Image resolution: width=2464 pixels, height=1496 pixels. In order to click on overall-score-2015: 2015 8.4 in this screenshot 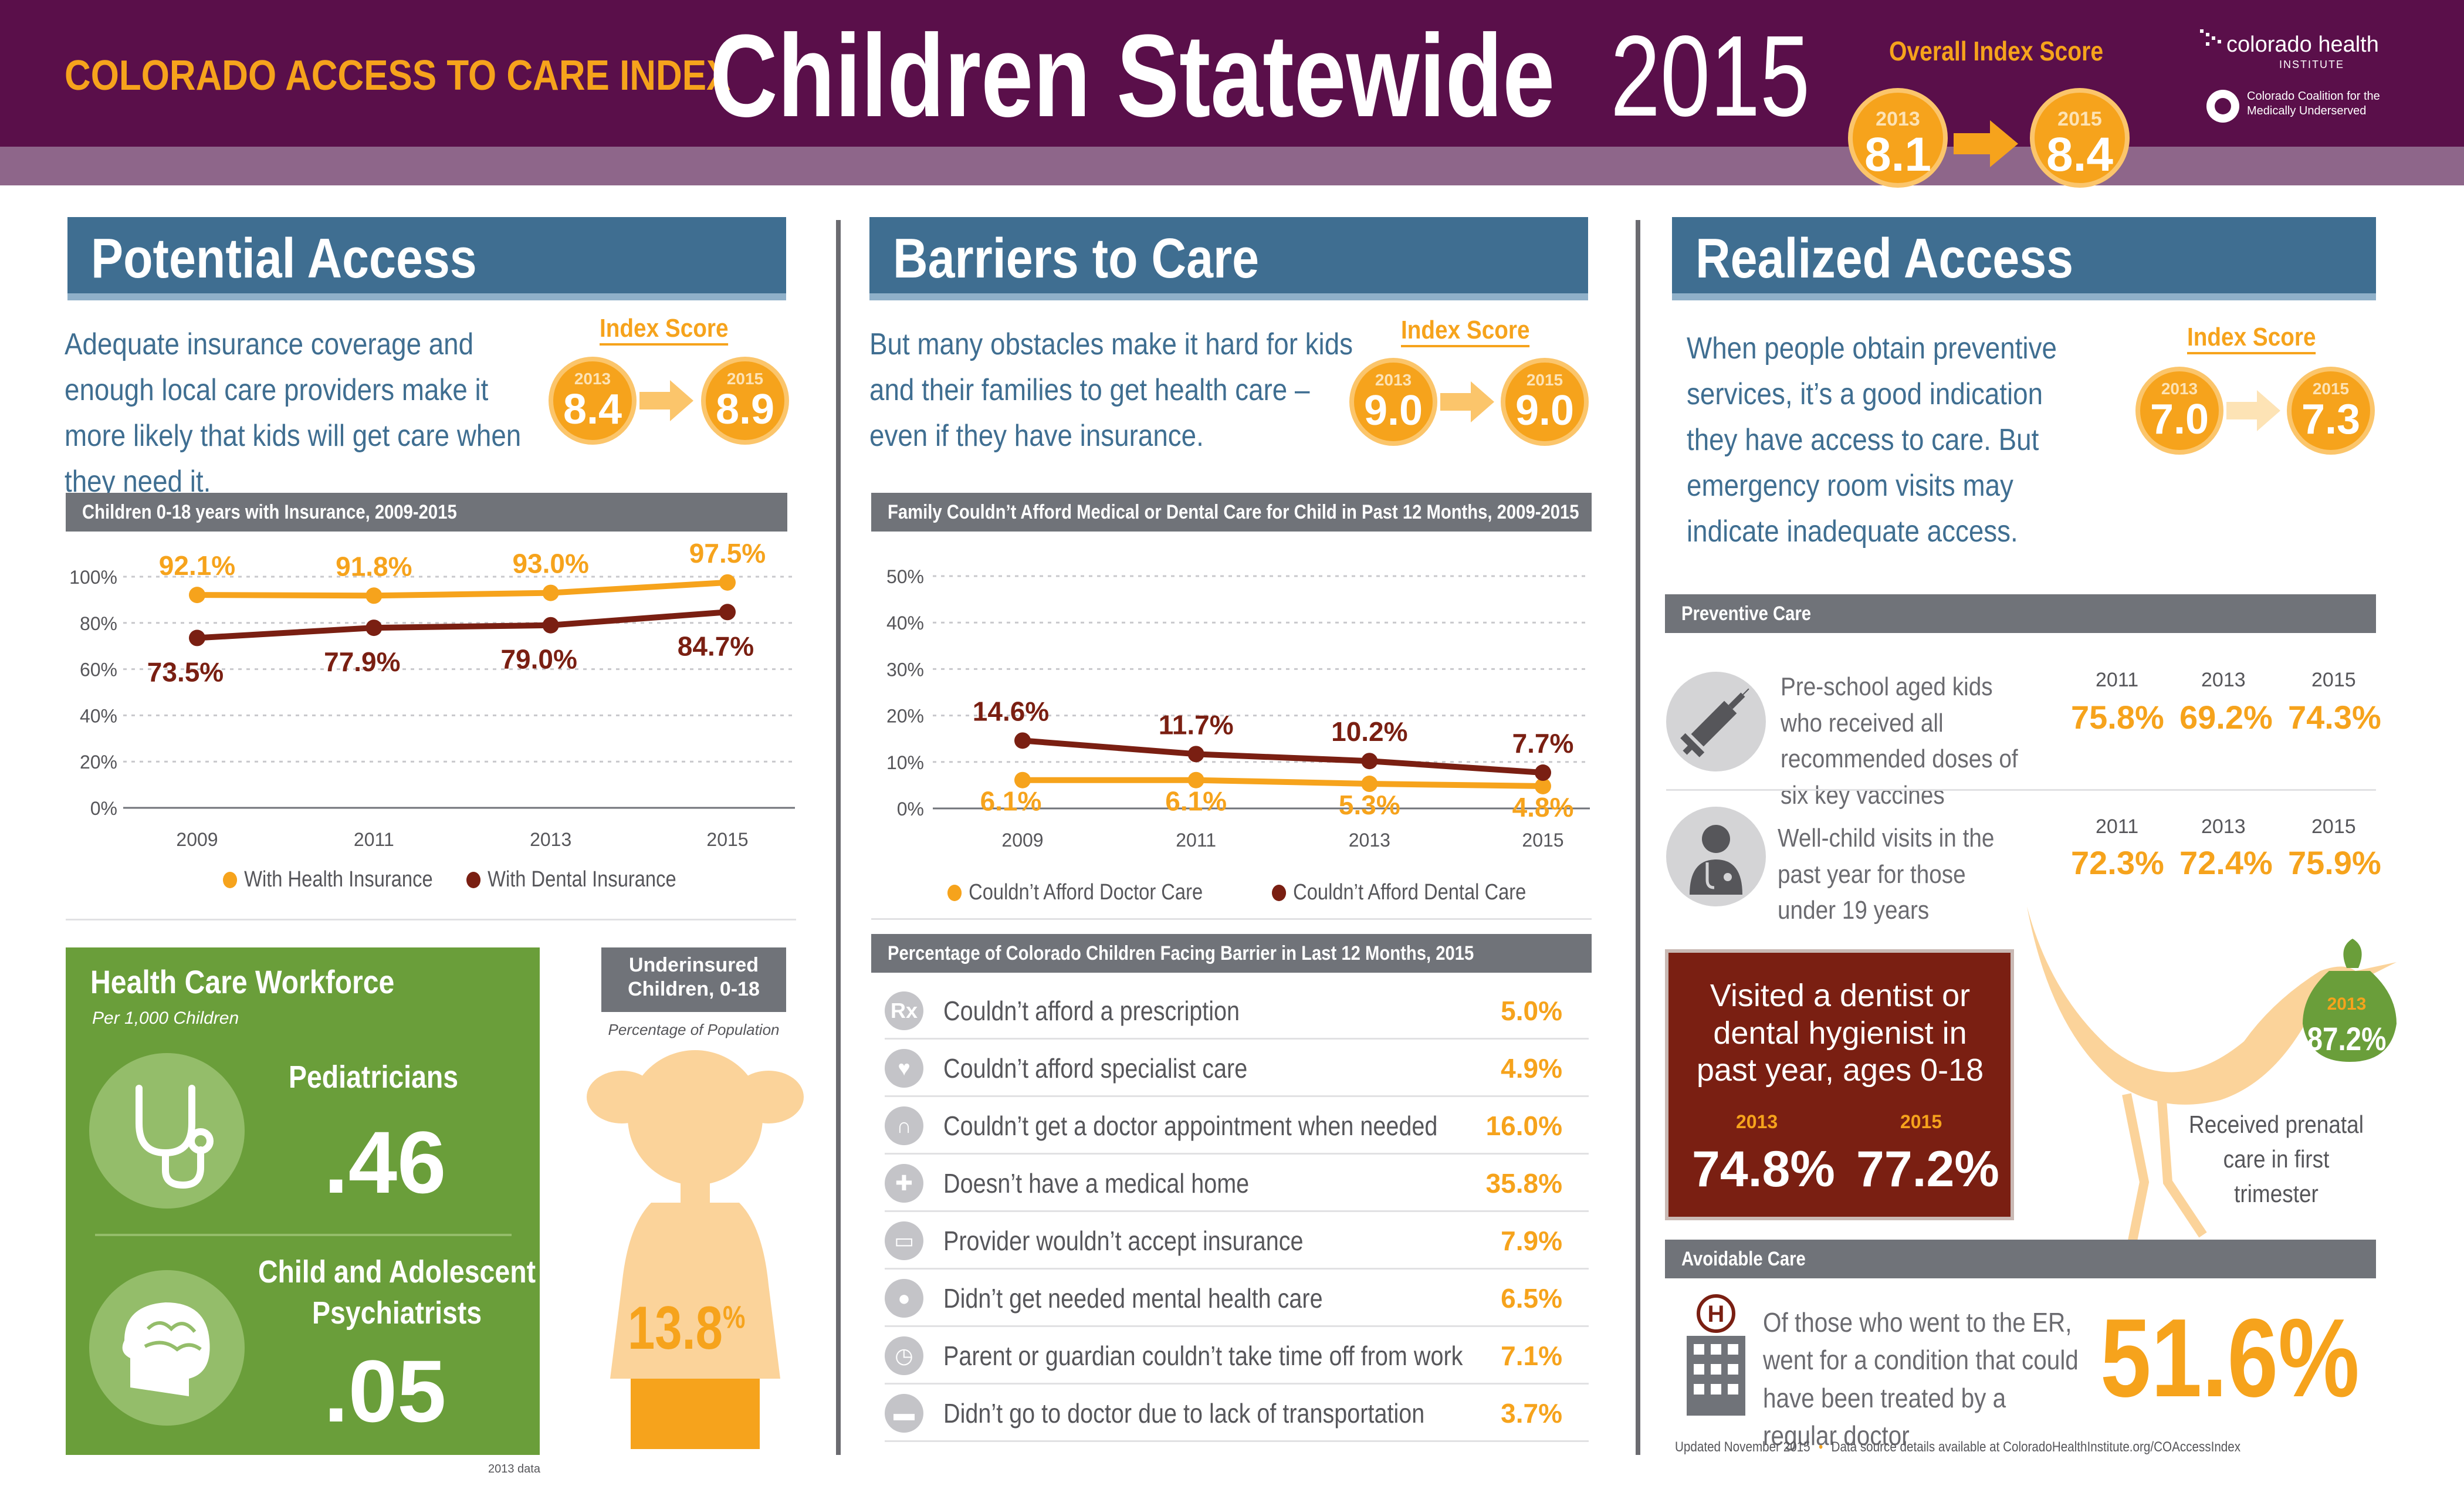, I will do `click(2080, 138)`.